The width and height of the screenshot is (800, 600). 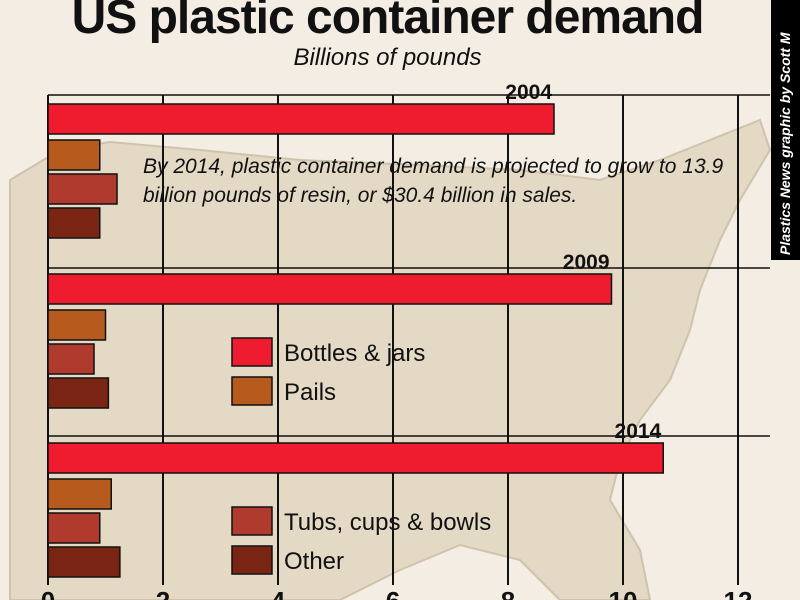 I want to click on bar-bottles-jars-2014, so click(x=355, y=458).